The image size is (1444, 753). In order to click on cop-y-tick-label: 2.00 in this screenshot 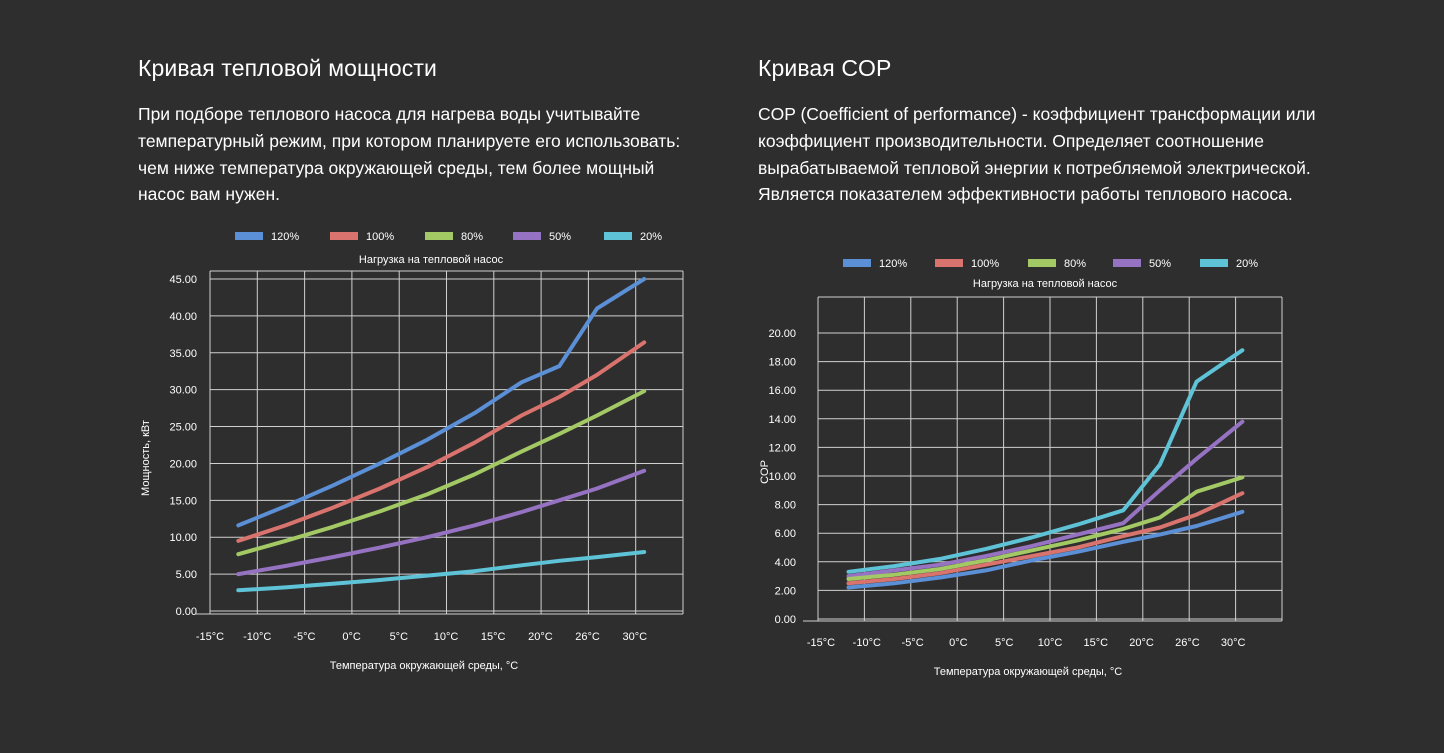, I will do `click(785, 591)`.